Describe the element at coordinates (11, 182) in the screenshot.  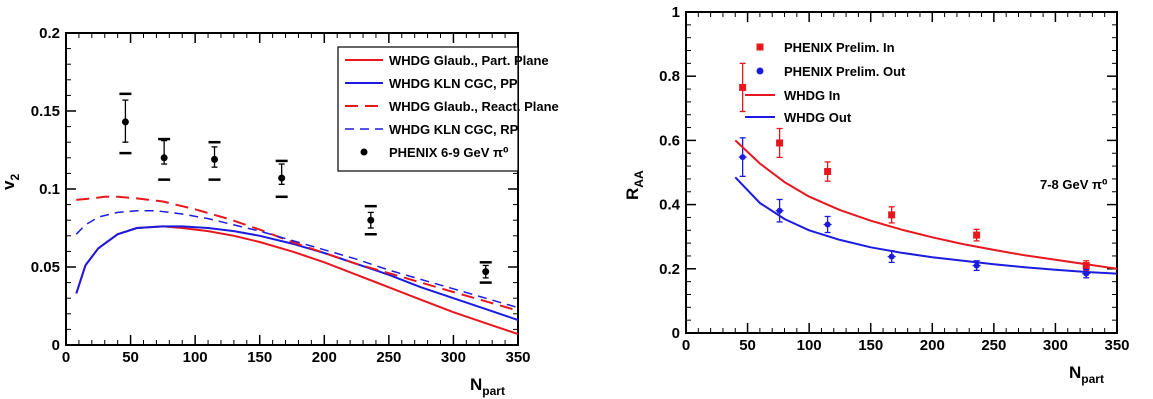
I see `y-axis-title: v2` at that location.